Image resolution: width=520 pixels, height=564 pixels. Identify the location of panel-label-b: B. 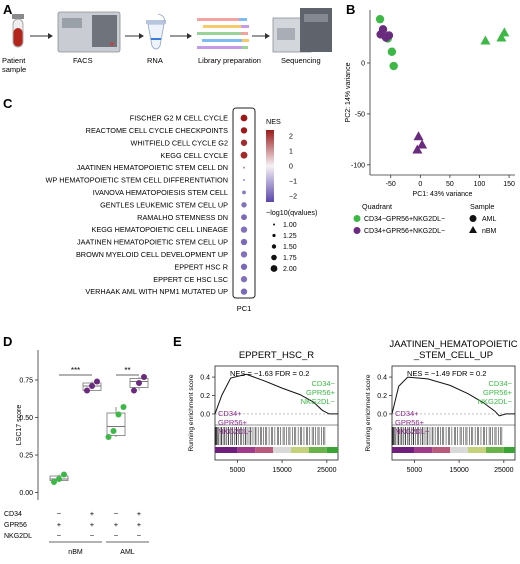
(350, 9).